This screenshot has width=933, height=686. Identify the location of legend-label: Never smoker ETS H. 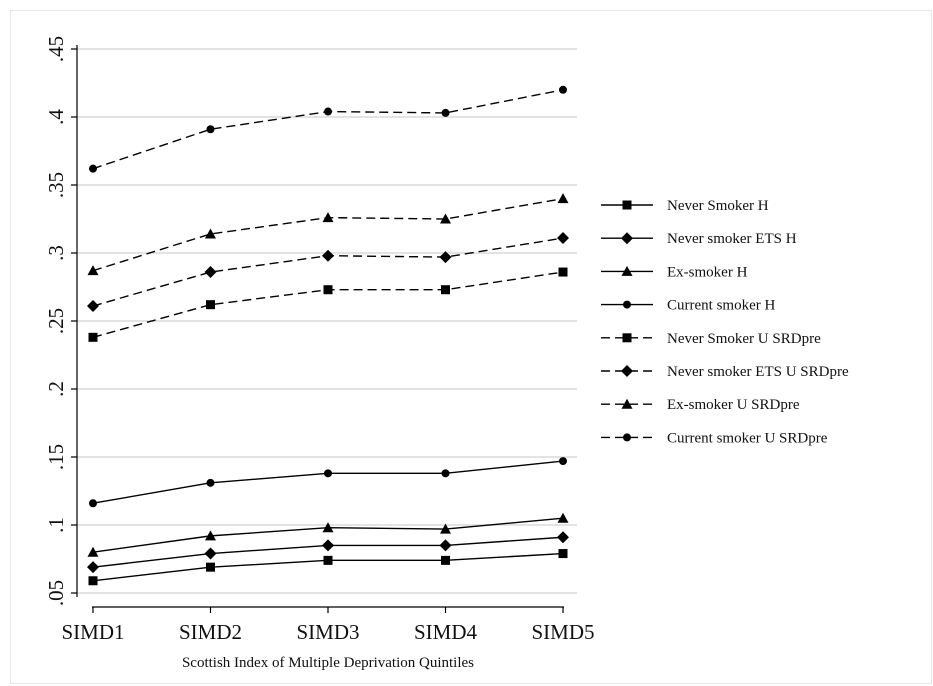
(732, 239).